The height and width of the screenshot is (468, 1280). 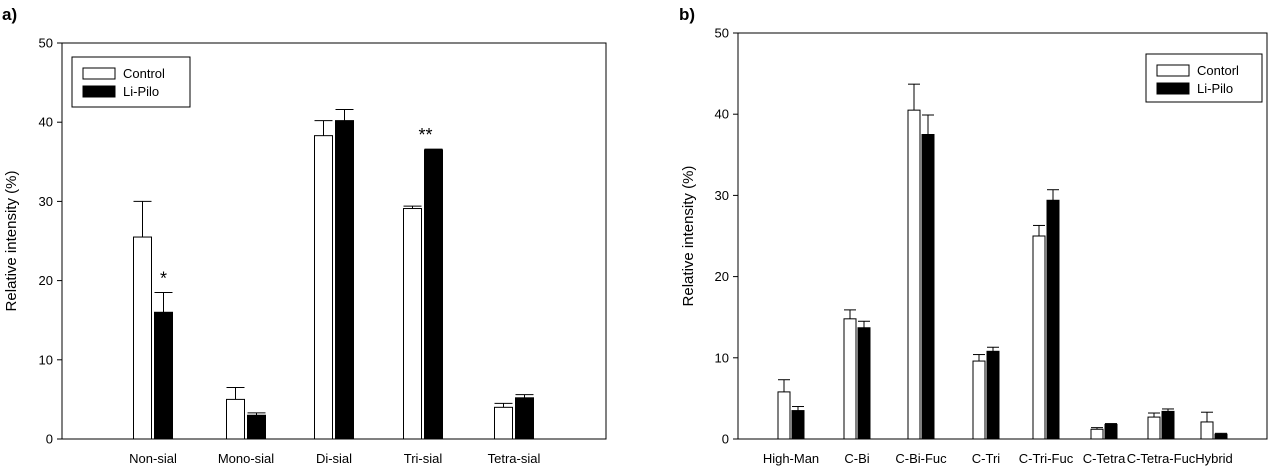 I want to click on panel-label: a), so click(x=9, y=14).